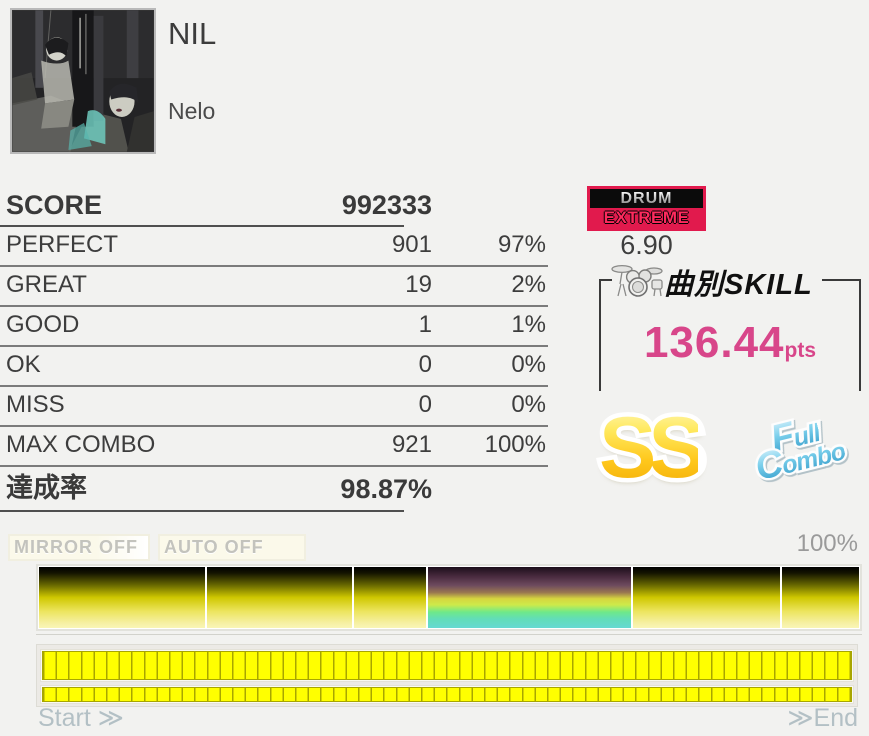 This screenshot has width=869, height=736. I want to click on score-underline, so click(202, 226).